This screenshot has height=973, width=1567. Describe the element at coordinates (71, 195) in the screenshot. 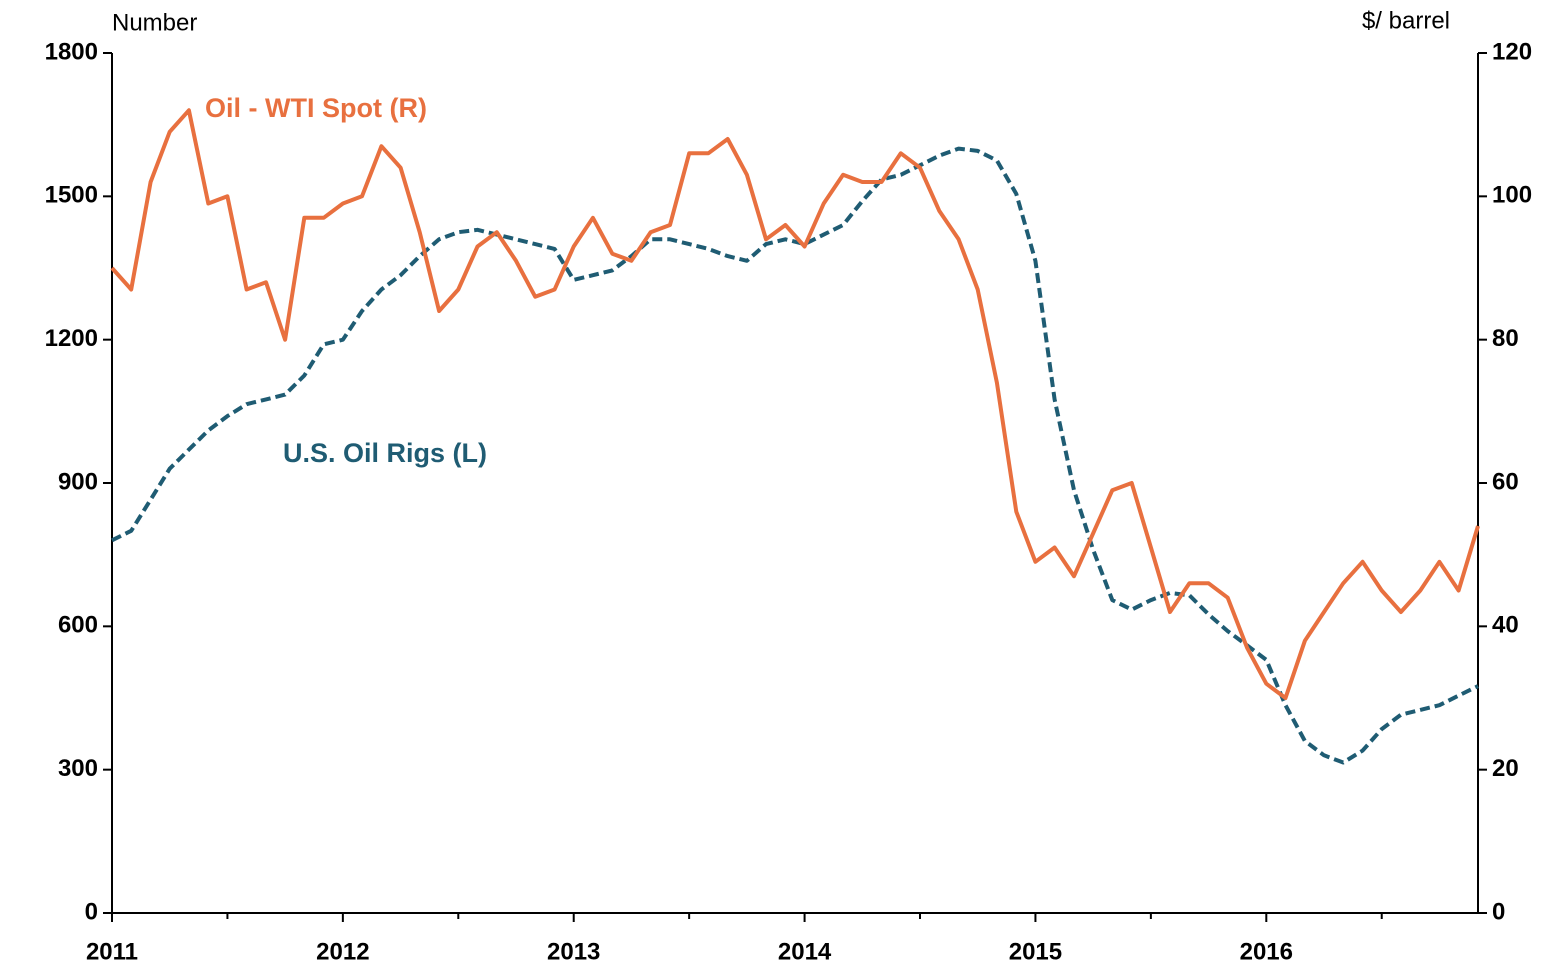

I see `y-tick-label: 1500` at that location.